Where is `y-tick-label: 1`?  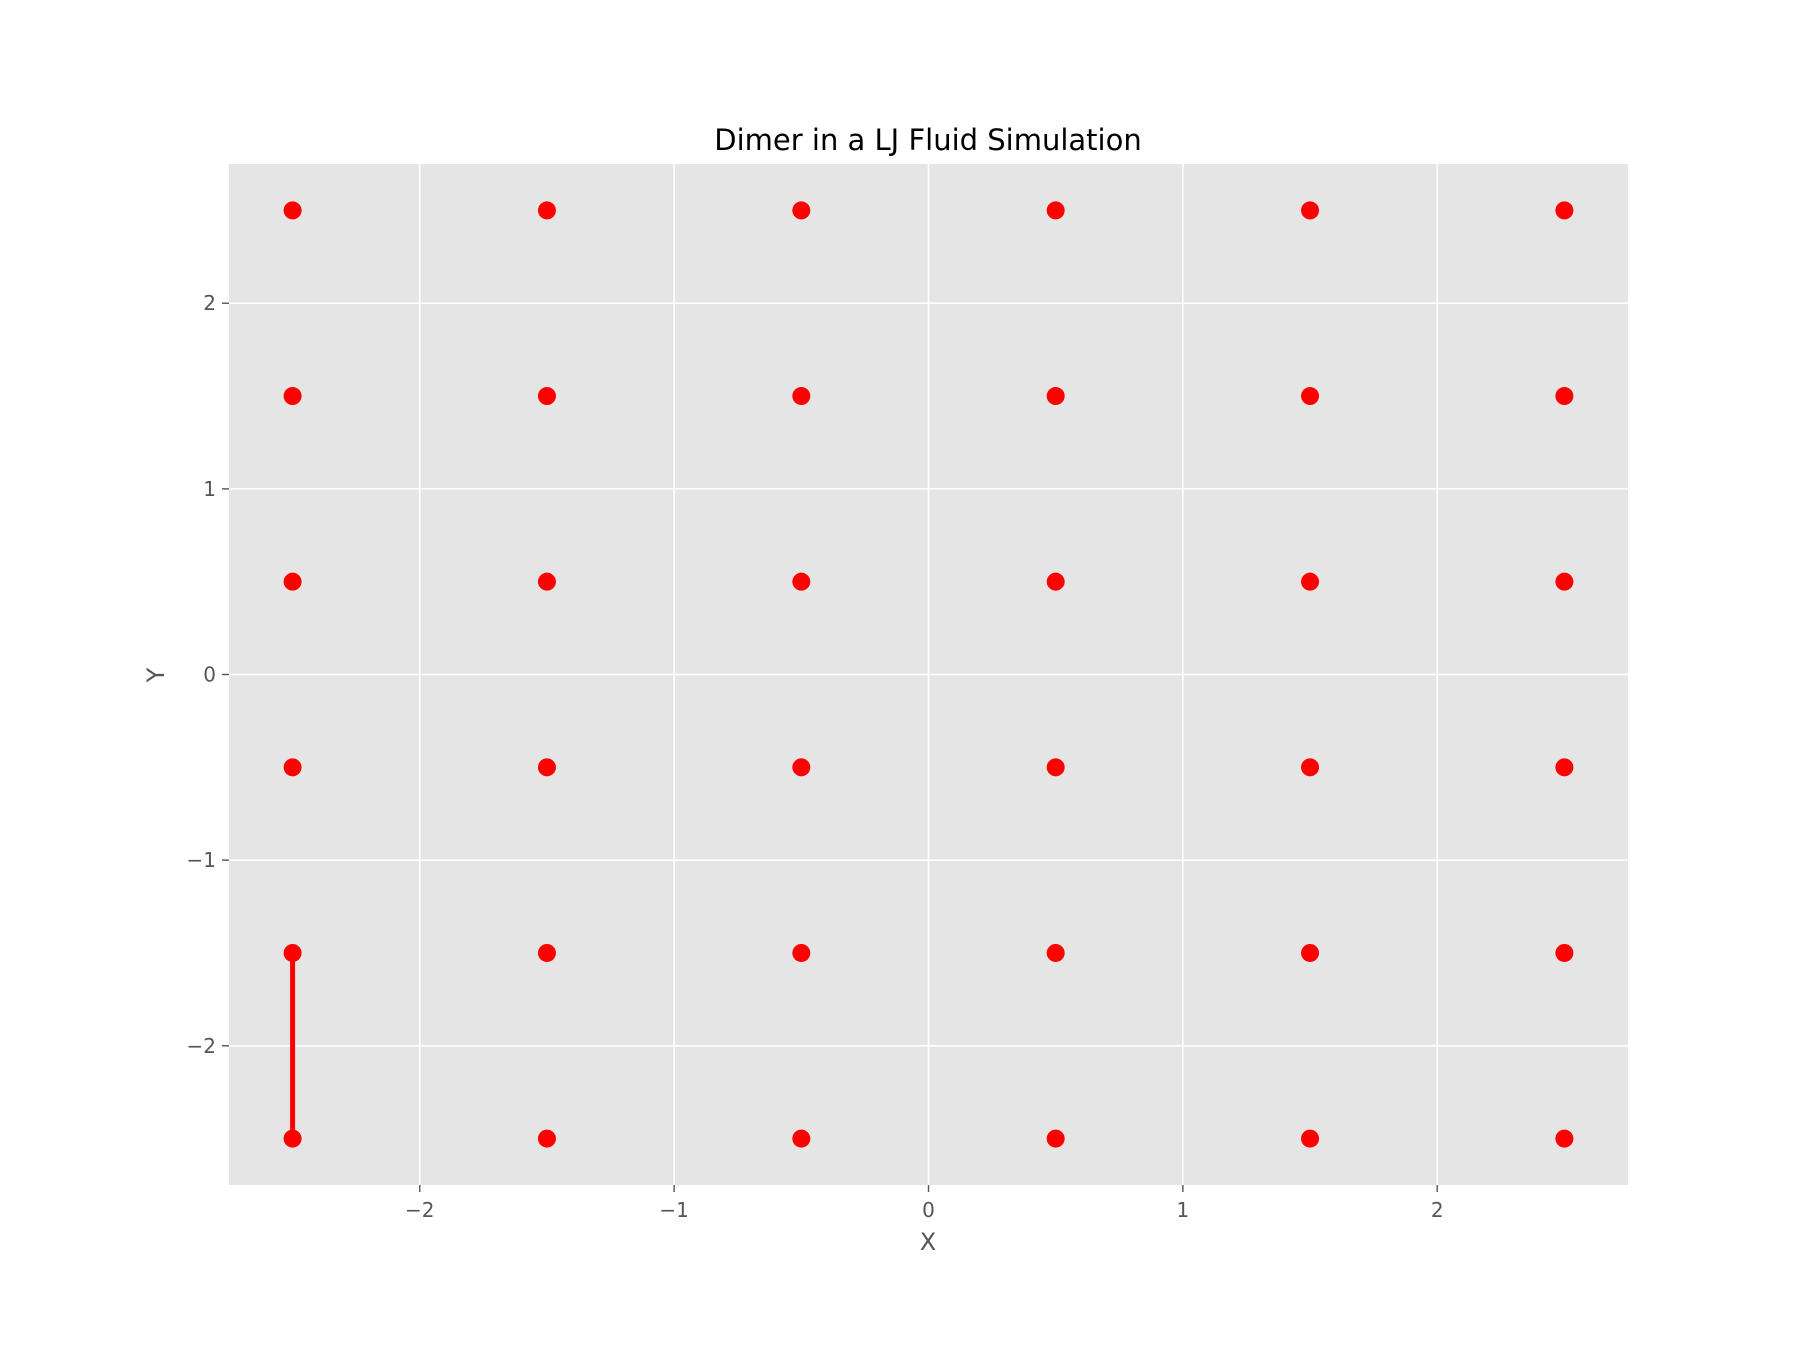
y-tick-label: 1 is located at coordinates (209, 489).